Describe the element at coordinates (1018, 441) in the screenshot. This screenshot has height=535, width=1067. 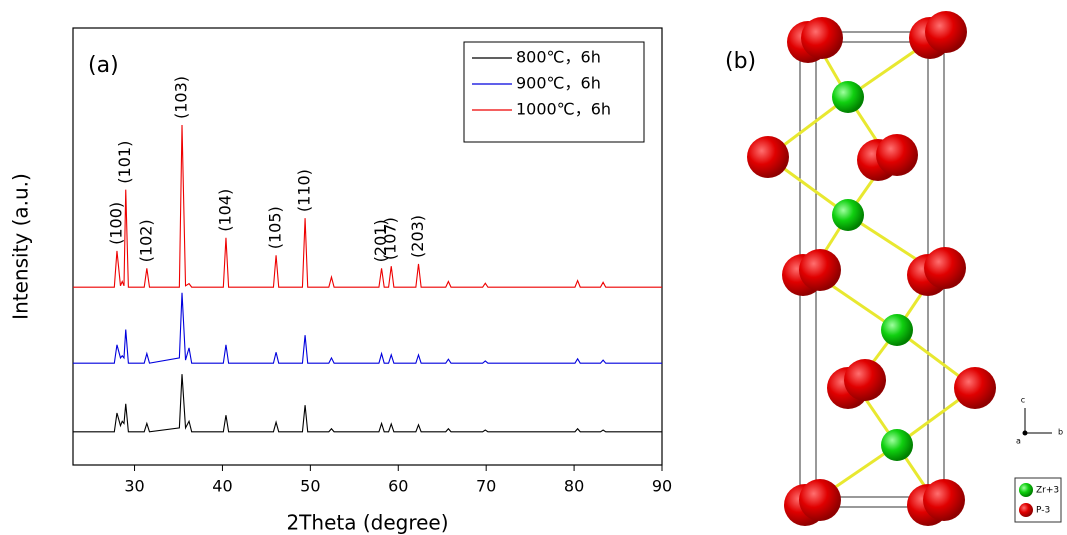
I see `axis-indicator: a` at that location.